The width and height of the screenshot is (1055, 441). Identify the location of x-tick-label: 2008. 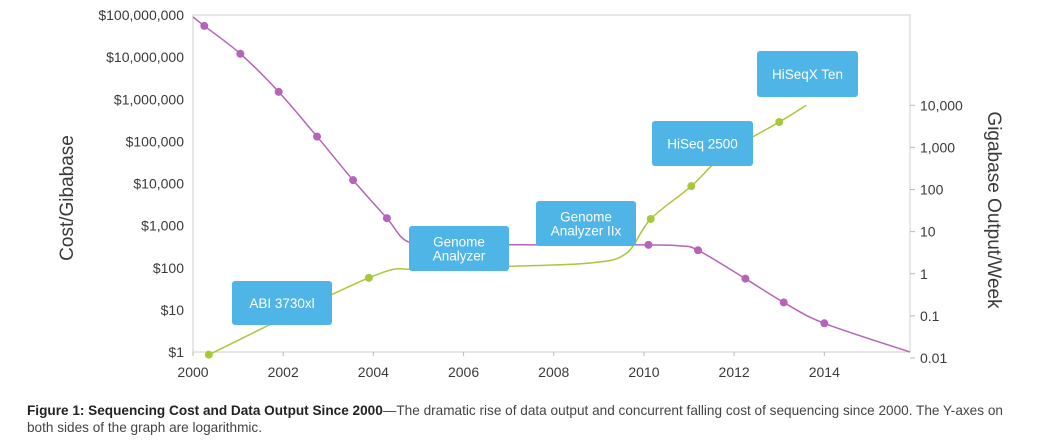
(553, 372).